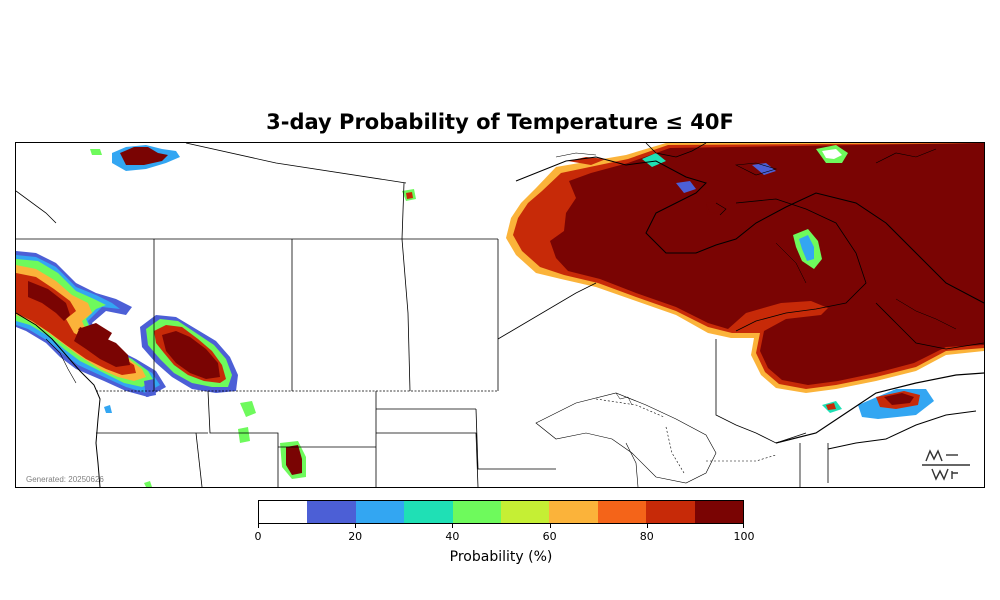 The width and height of the screenshot is (1000, 600). I want to click on colorbar-tick-label: 60, so click(549, 536).